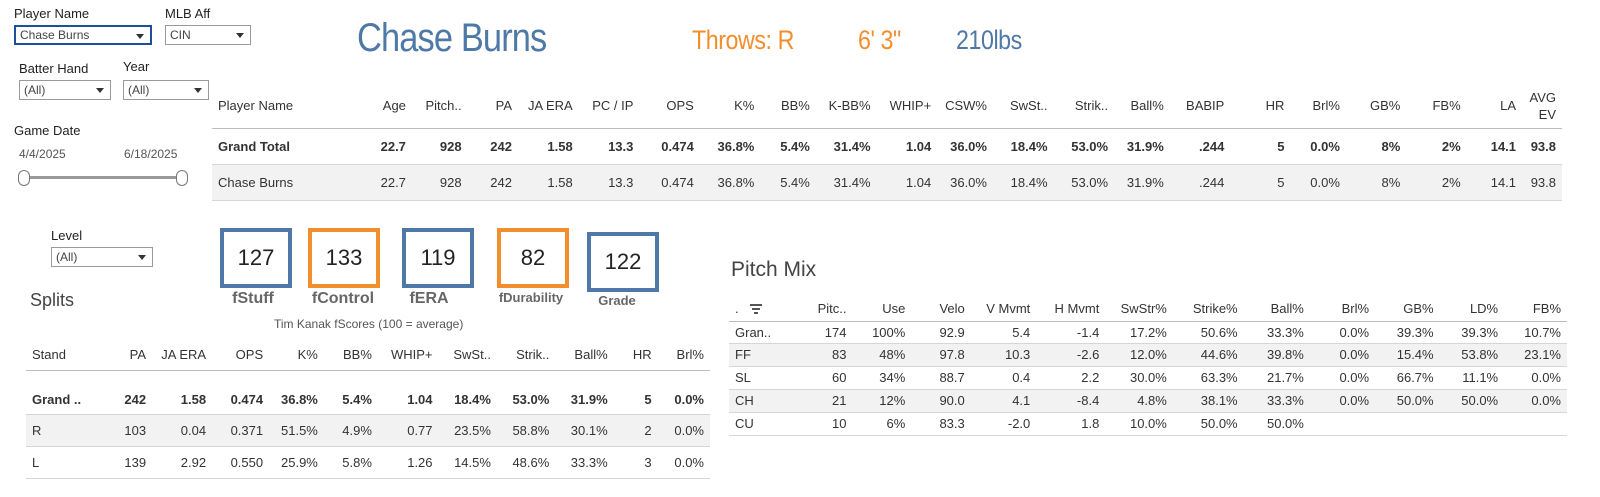  What do you see at coordinates (182, 178) in the screenshot?
I see `date-slider-end-handle` at bounding box center [182, 178].